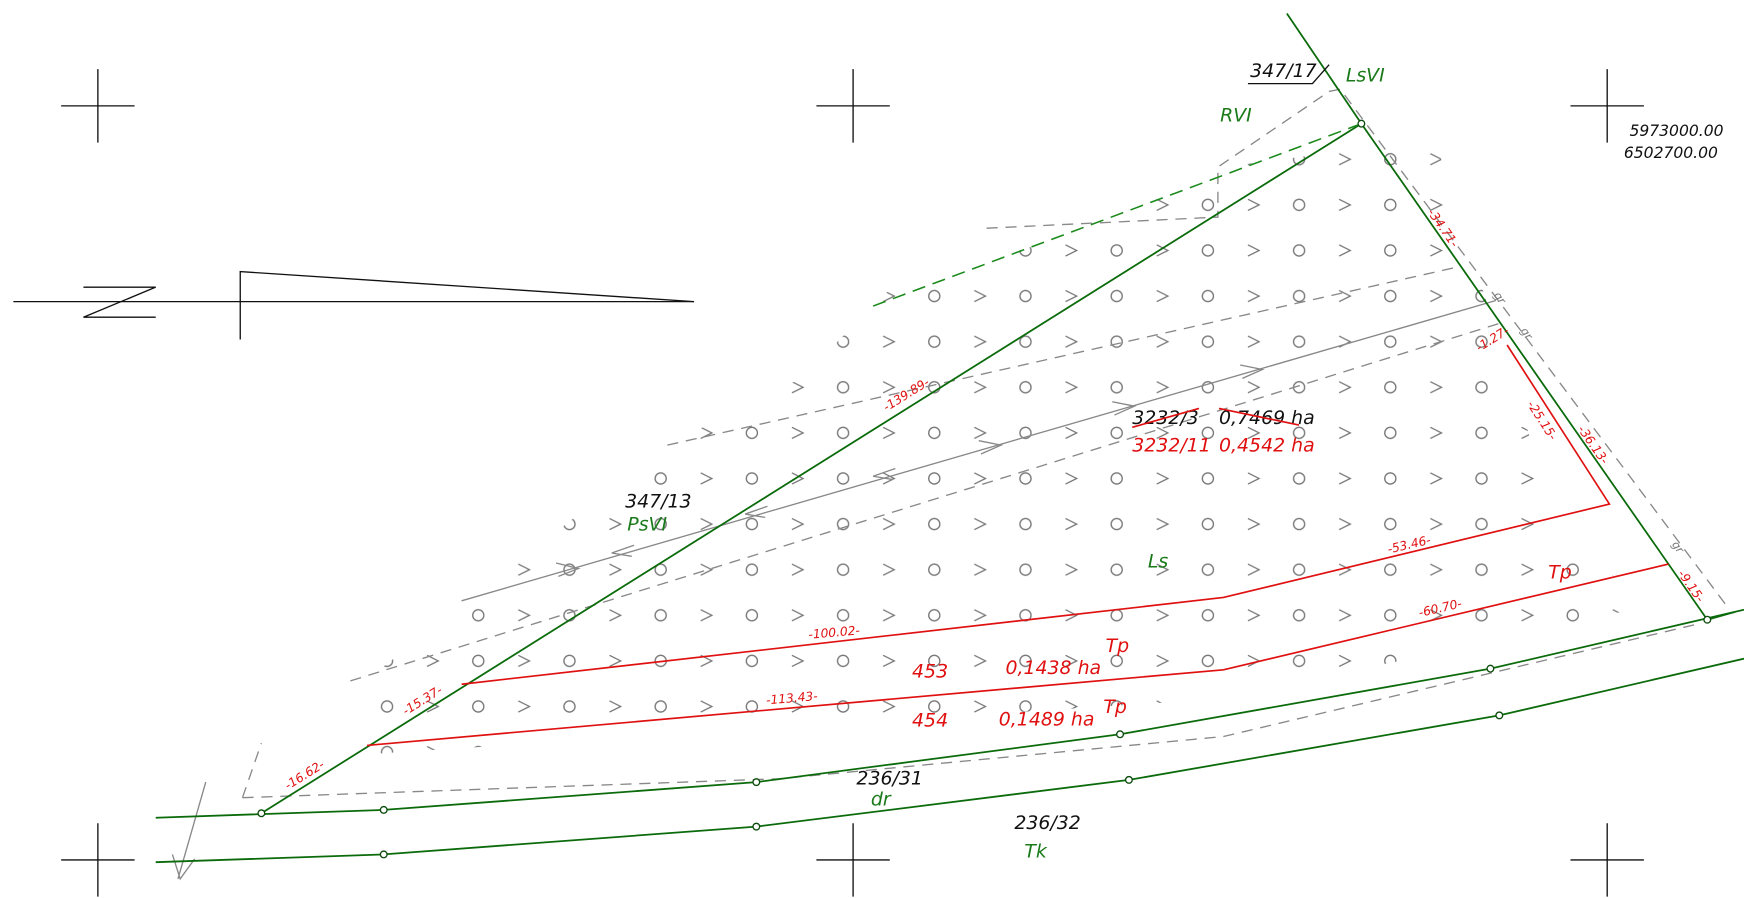  Describe the element at coordinates (889, 778) in the screenshot. I see `parcel-number: 236/31` at that location.